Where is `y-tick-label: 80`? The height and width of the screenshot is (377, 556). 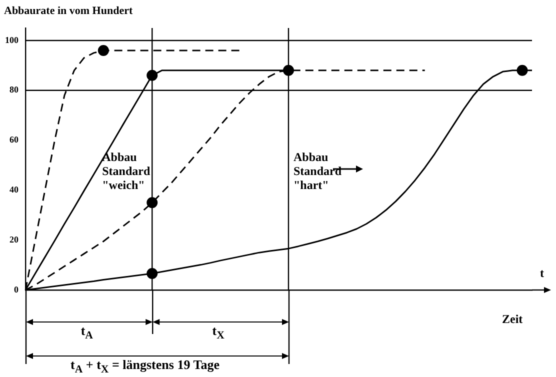
y-tick-label: 80 is located at coordinates (14, 89).